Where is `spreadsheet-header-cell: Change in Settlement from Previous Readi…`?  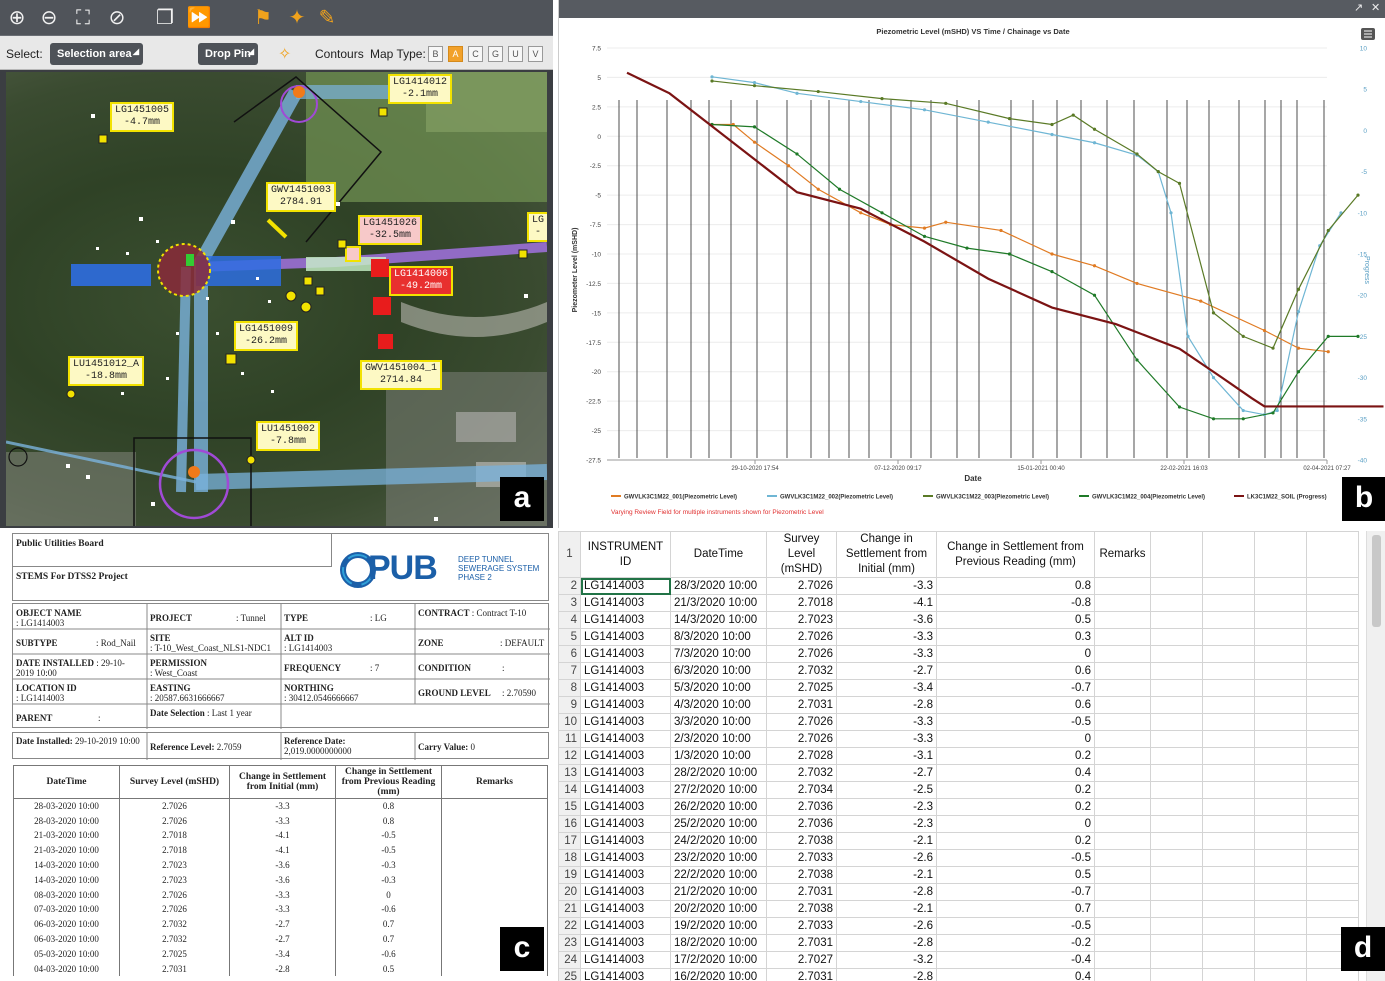
spreadsheet-header-cell: Change in Settlement from Previous Readi… is located at coordinates (1015, 554).